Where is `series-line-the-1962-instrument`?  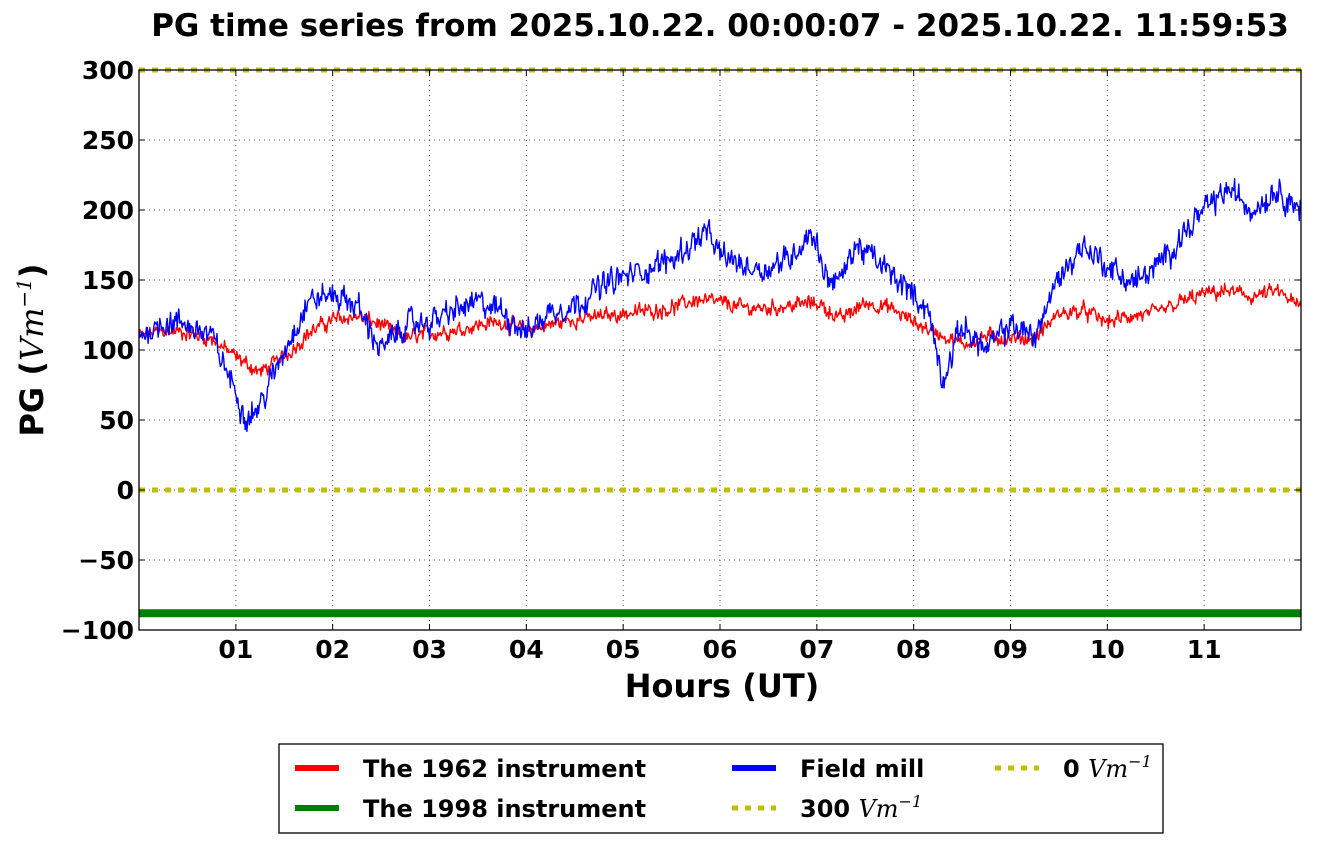 series-line-the-1962-instrument is located at coordinates (720, 329).